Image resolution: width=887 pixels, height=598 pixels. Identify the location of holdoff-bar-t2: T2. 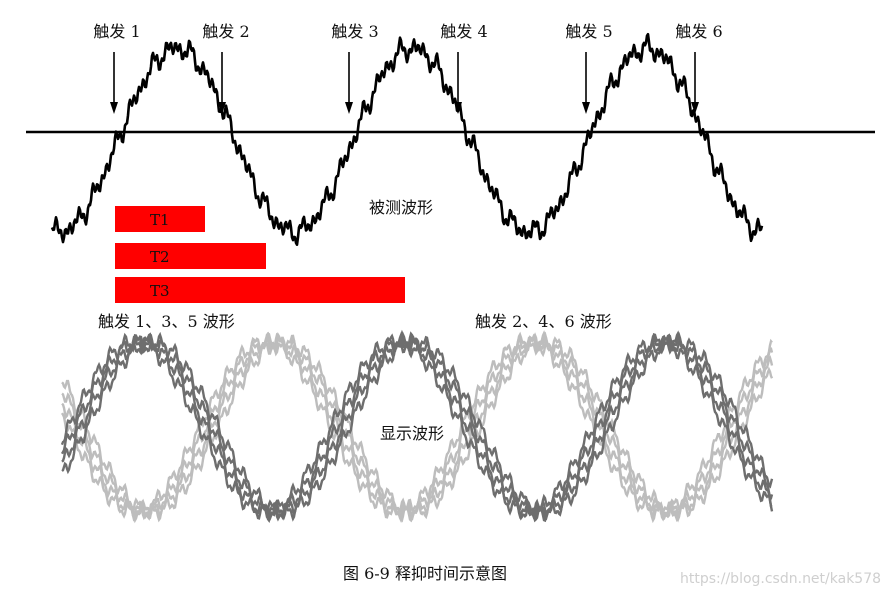
(190, 256).